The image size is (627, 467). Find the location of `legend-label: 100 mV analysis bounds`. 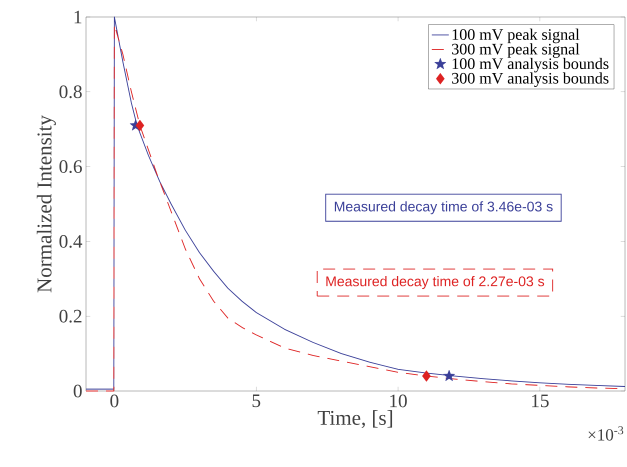

legend-label: 100 mV analysis bounds is located at coordinates (530, 65).